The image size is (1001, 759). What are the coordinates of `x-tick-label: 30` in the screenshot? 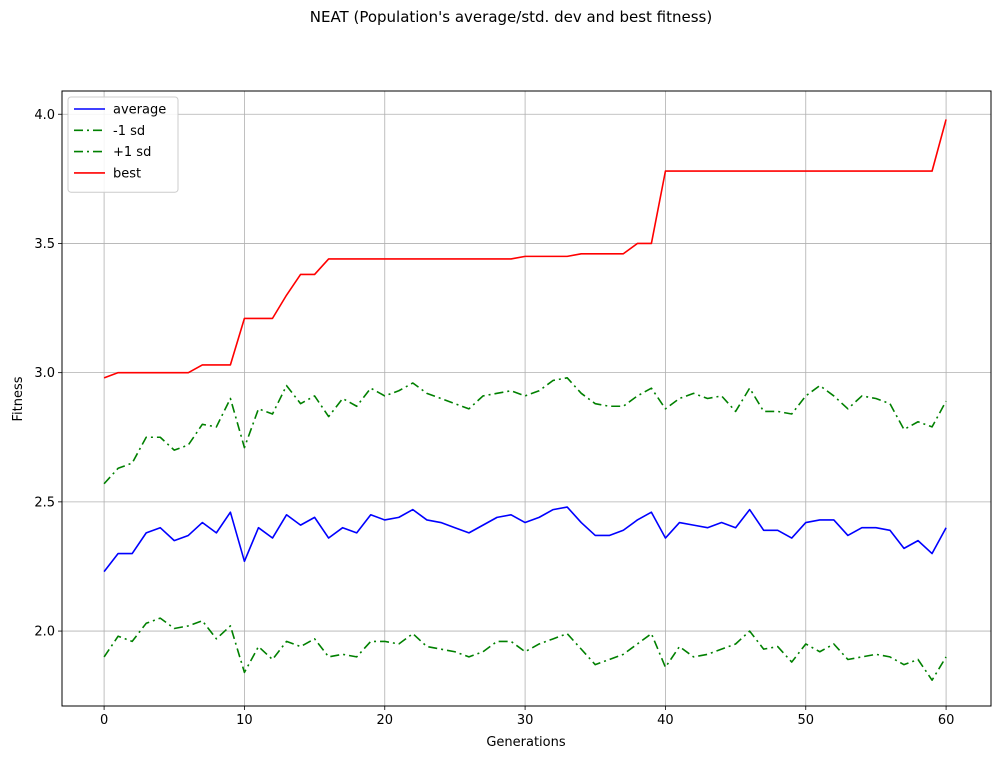 It's located at (525, 720).